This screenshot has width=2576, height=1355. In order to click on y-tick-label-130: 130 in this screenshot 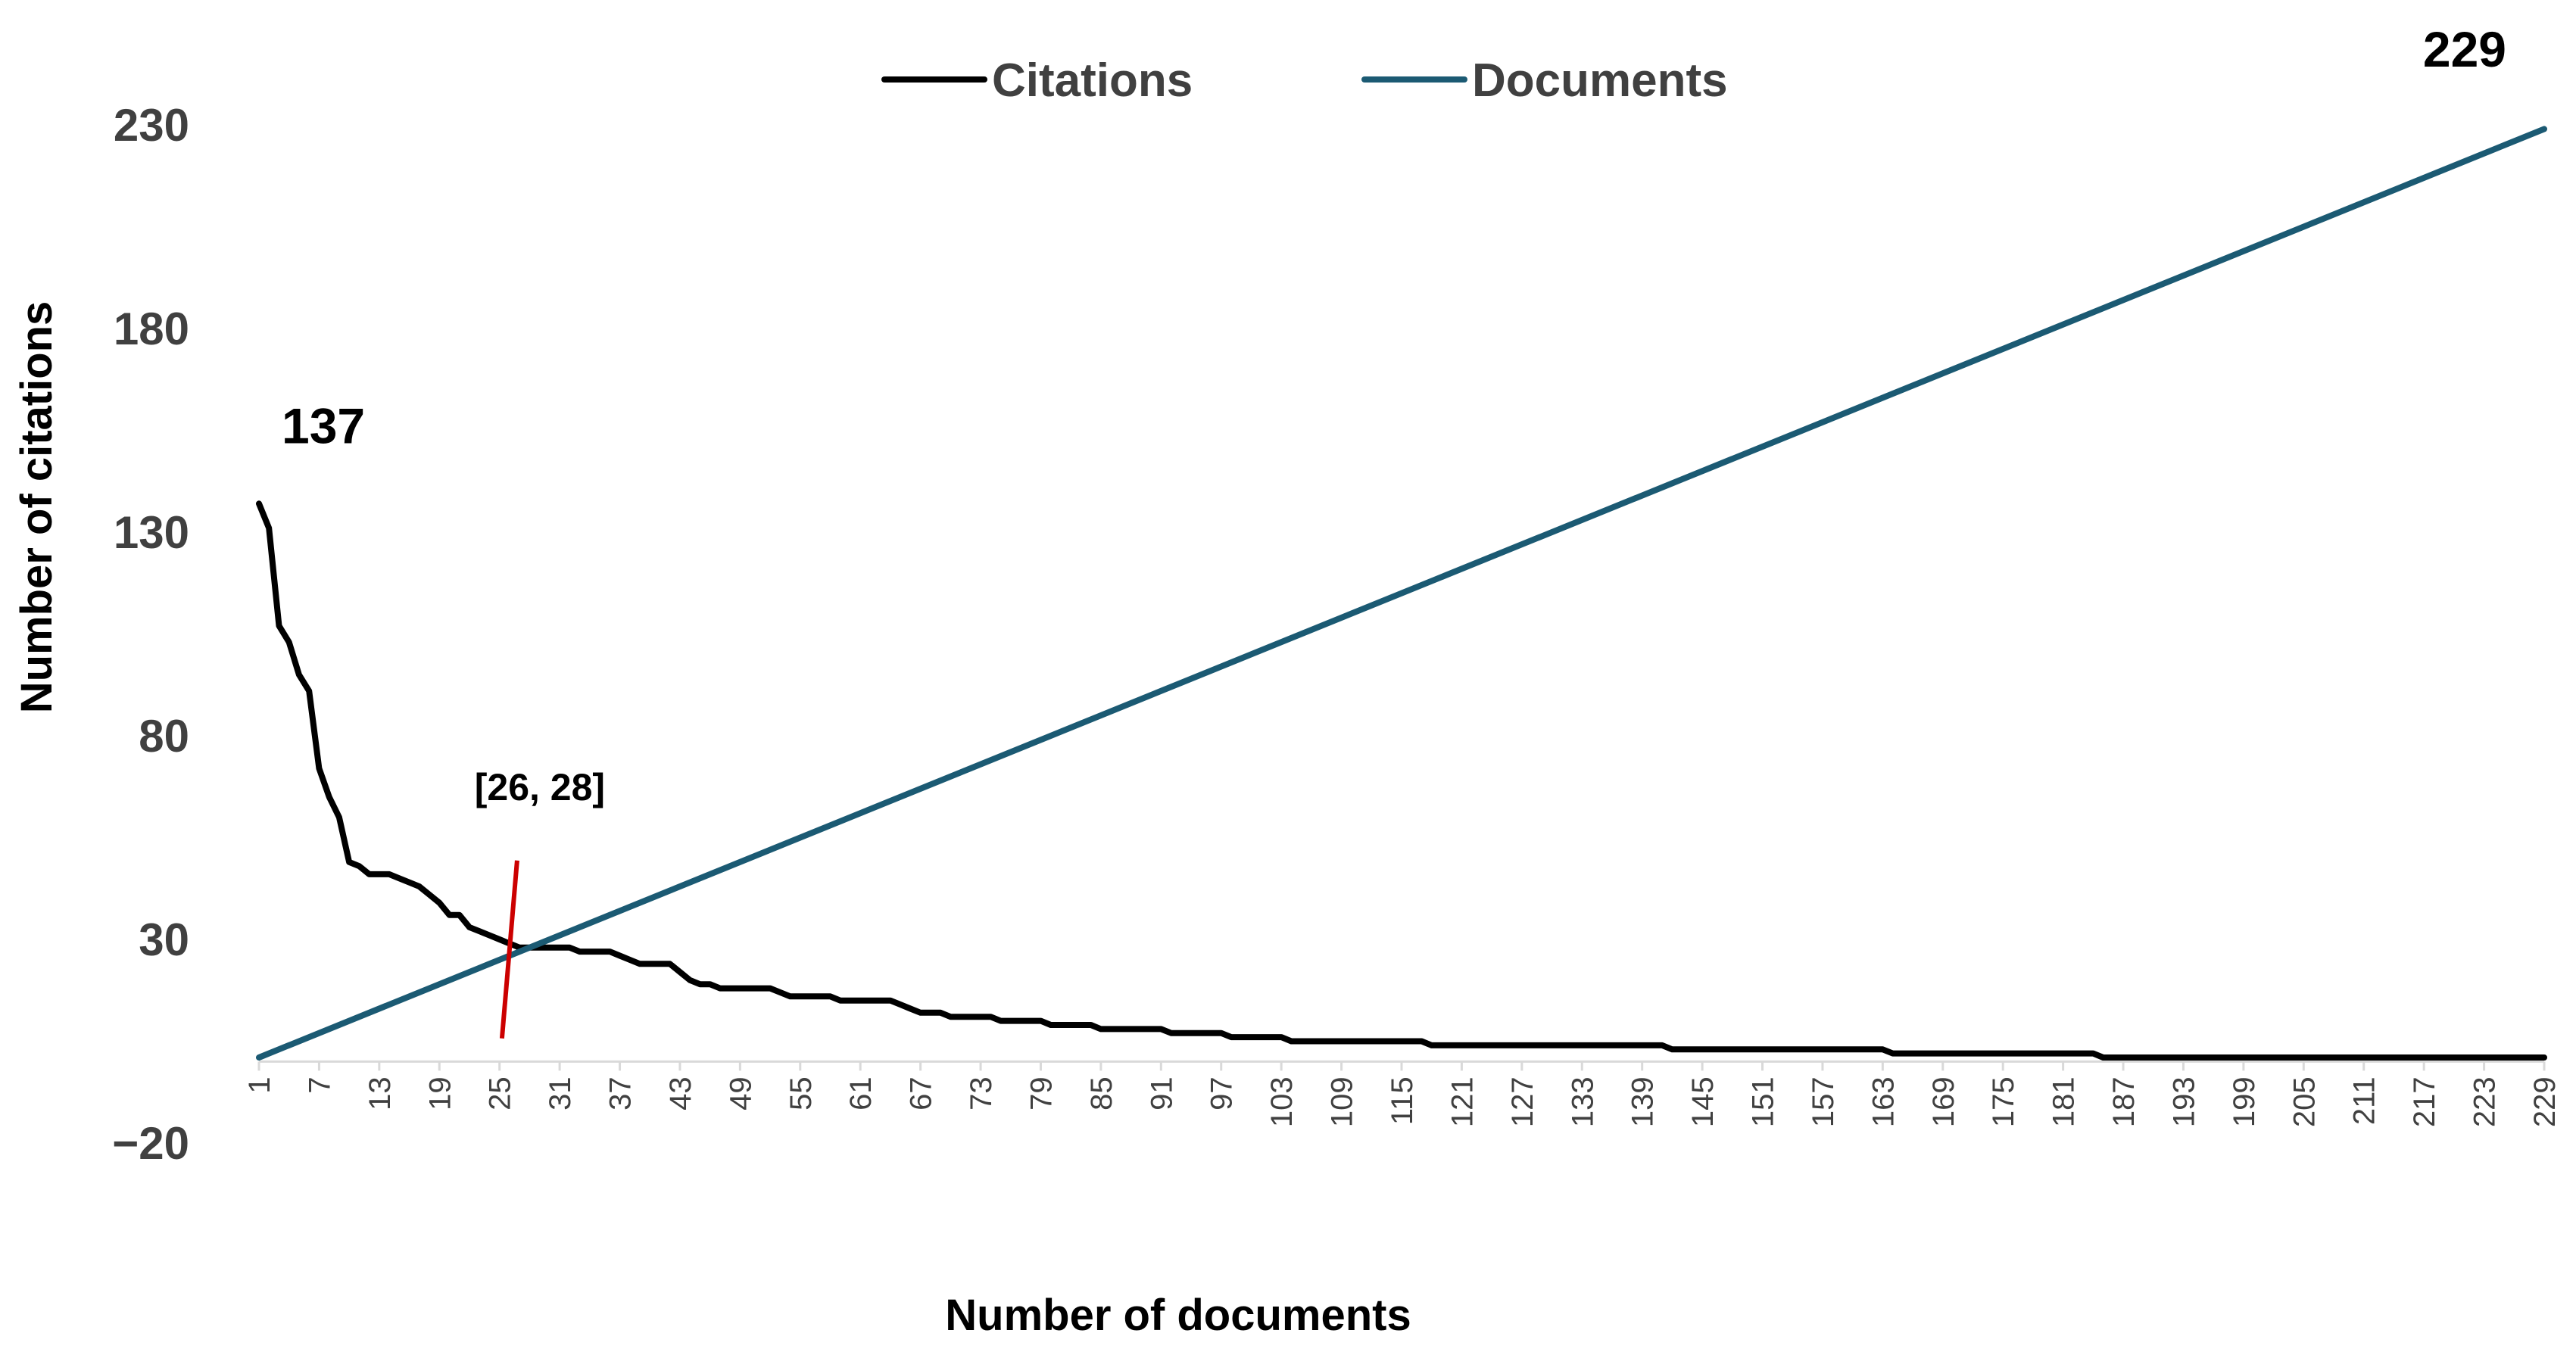, I will do `click(151, 532)`.